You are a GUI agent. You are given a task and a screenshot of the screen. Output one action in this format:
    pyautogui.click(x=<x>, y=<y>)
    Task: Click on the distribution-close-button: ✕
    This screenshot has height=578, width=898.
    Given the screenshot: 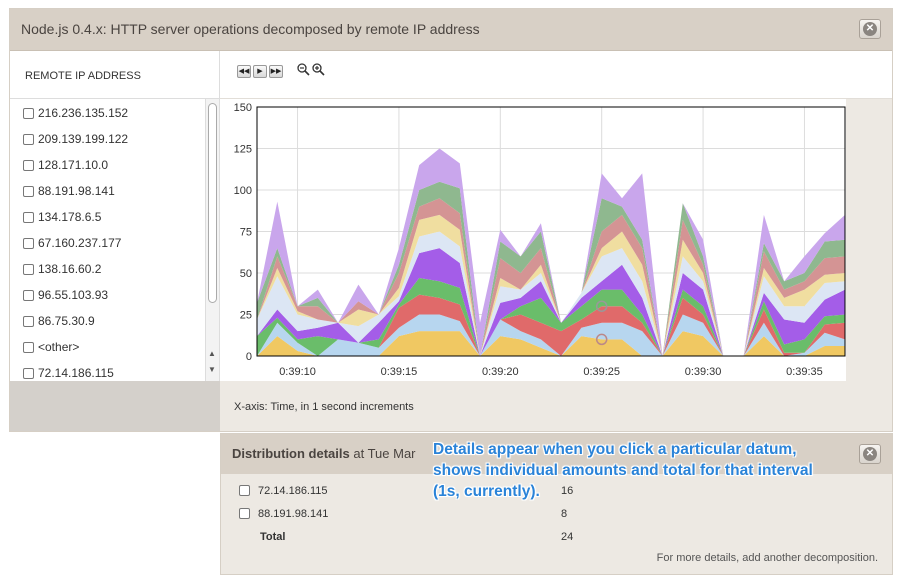 What is the action you would take?
    pyautogui.click(x=870, y=454)
    